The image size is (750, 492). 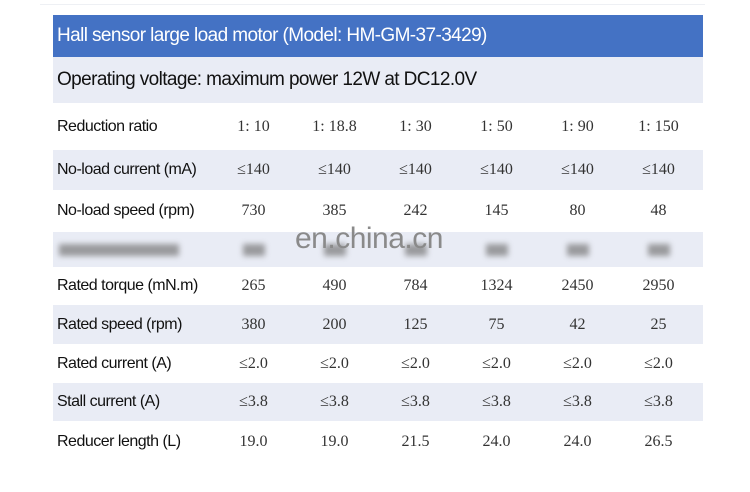 I want to click on cell-value: 125, so click(x=415, y=324).